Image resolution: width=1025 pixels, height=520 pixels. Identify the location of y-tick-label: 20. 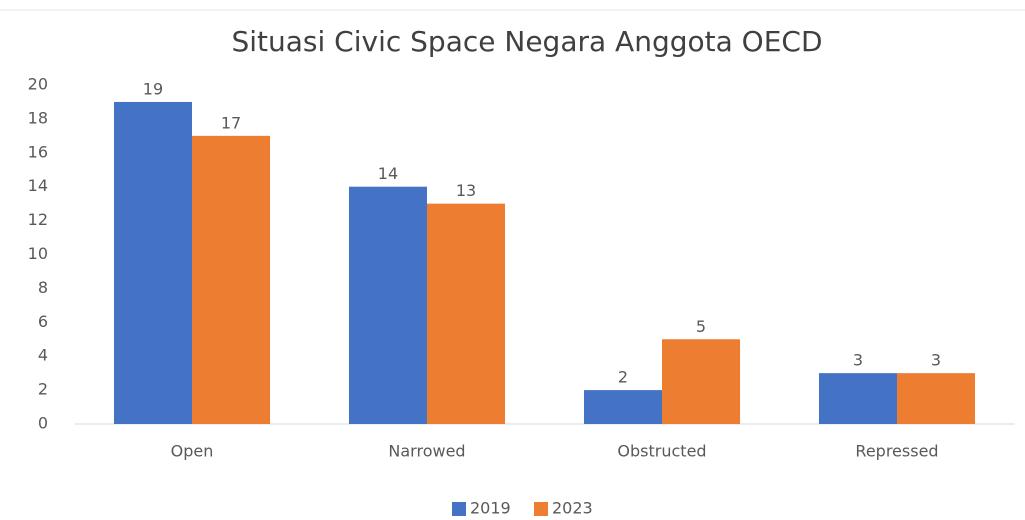
(38, 84).